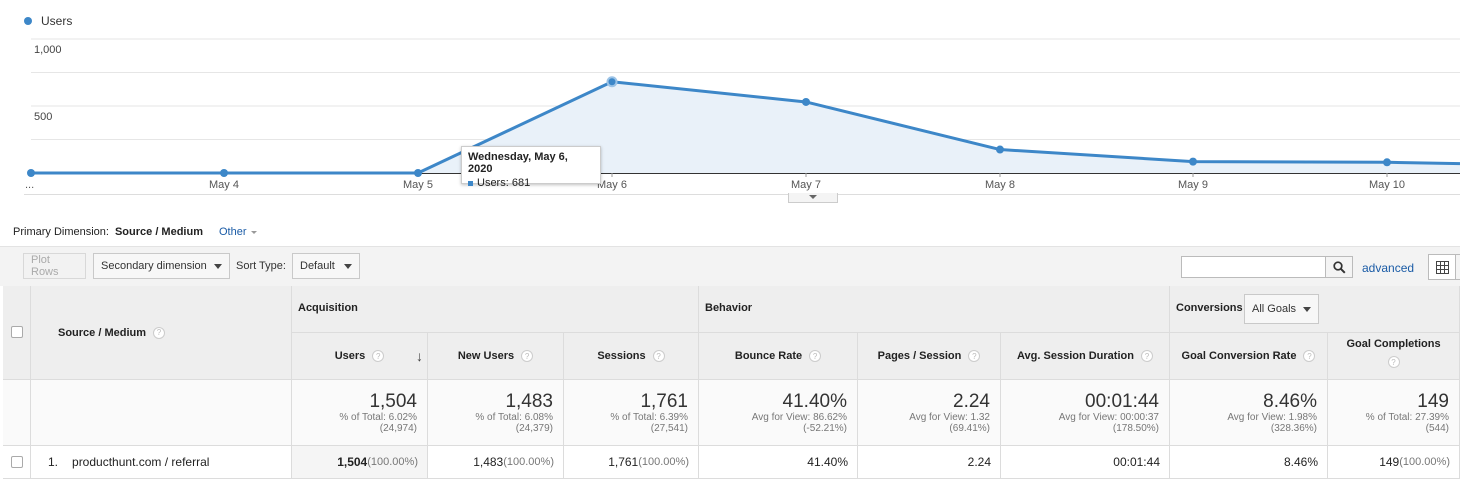 The width and height of the screenshot is (1460, 485). What do you see at coordinates (1457, 267) in the screenshot?
I see `view-type-button` at bounding box center [1457, 267].